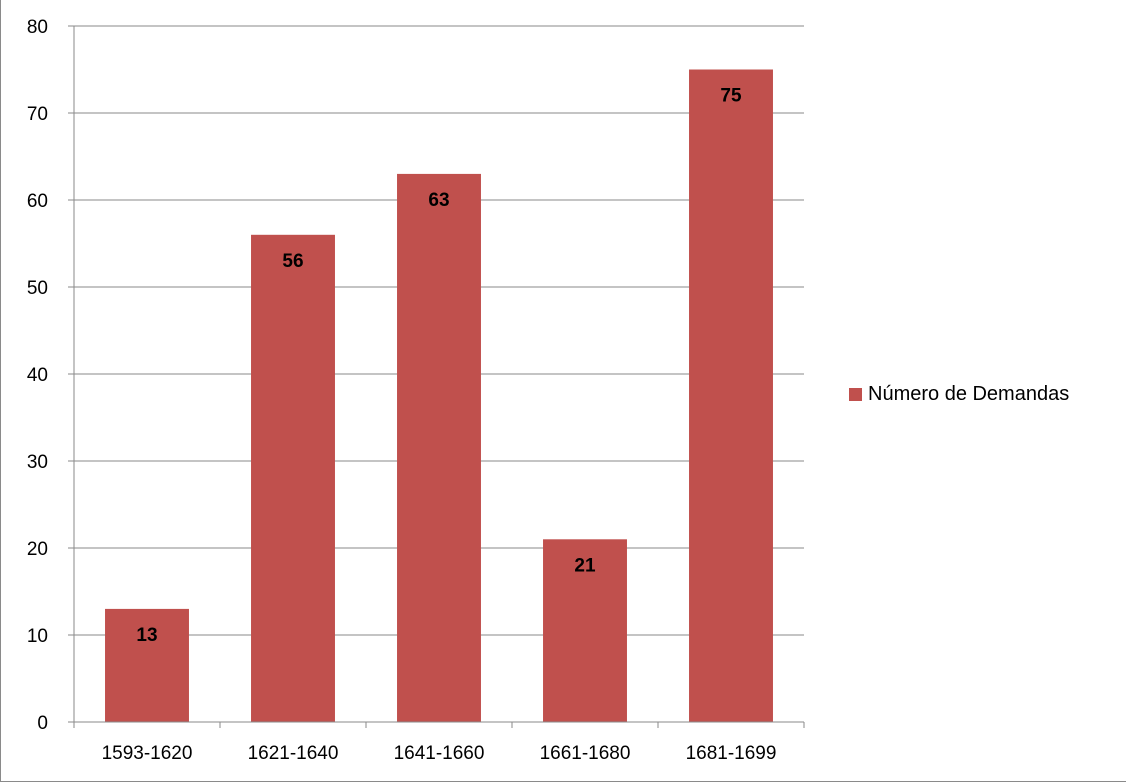 Image resolution: width=1126 pixels, height=782 pixels. I want to click on data-label: 75, so click(731, 96).